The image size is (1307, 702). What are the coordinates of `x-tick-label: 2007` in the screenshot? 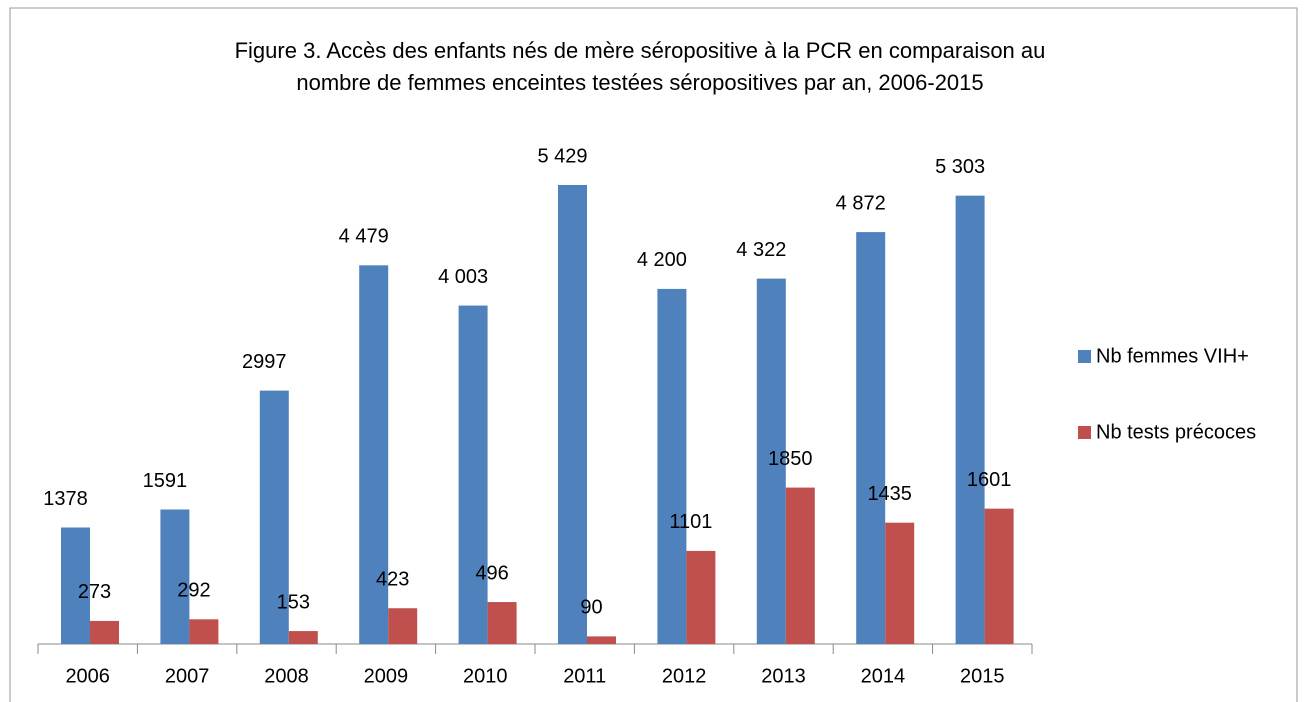 It's located at (187, 676).